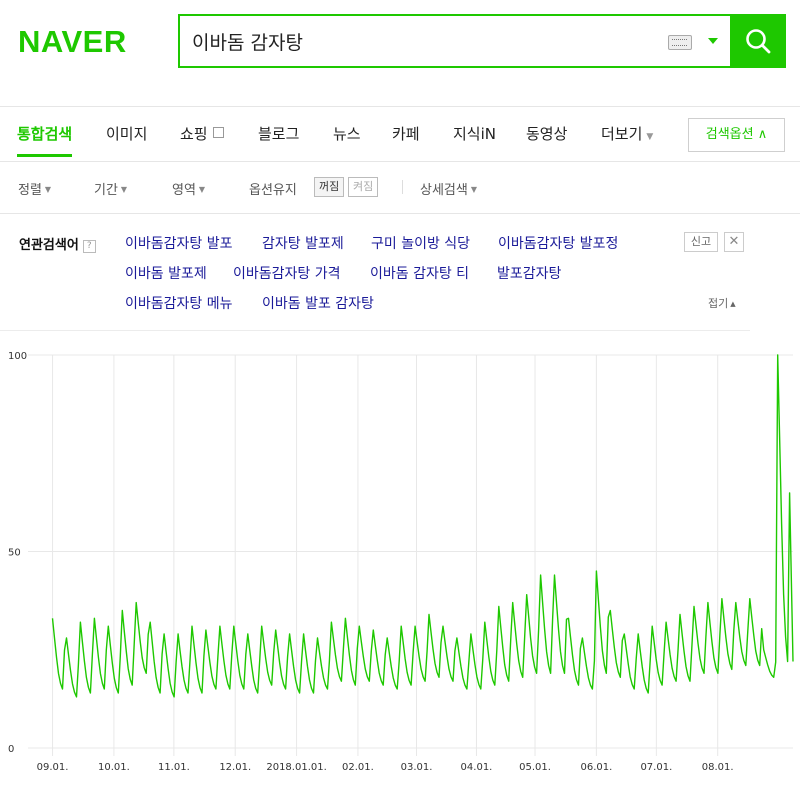 This screenshot has height=800, width=800. Describe the element at coordinates (477, 767) in the screenshot. I see `x-tick-label: 04.01.` at that location.